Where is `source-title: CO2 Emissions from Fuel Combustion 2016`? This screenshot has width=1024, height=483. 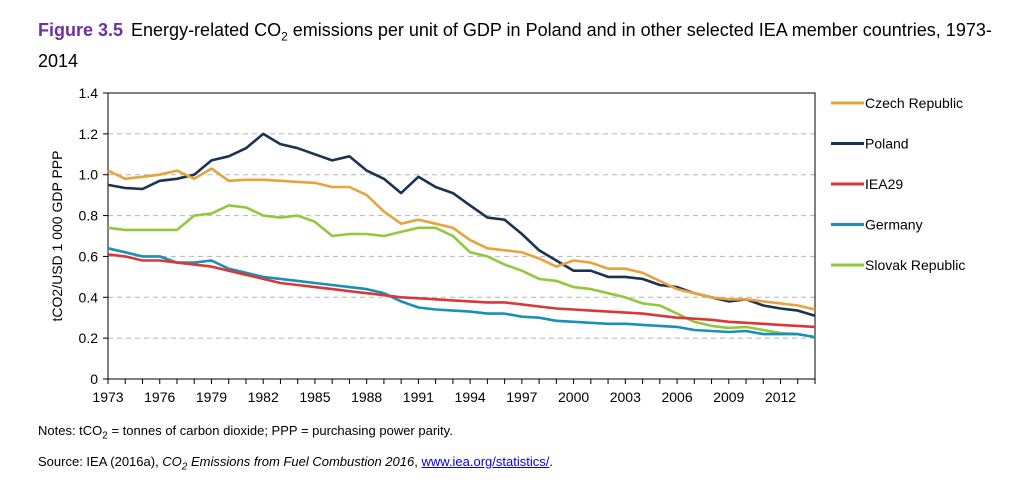
source-title: CO2 Emissions from Fuel Combustion 2016 is located at coordinates (288, 463).